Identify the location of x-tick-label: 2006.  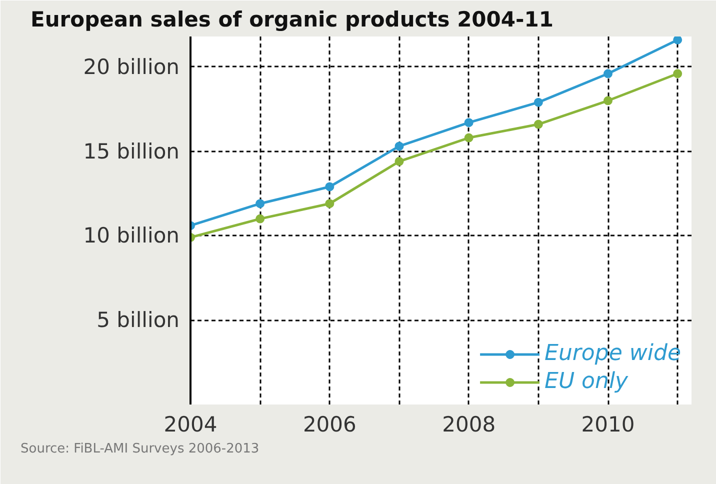
(329, 424).